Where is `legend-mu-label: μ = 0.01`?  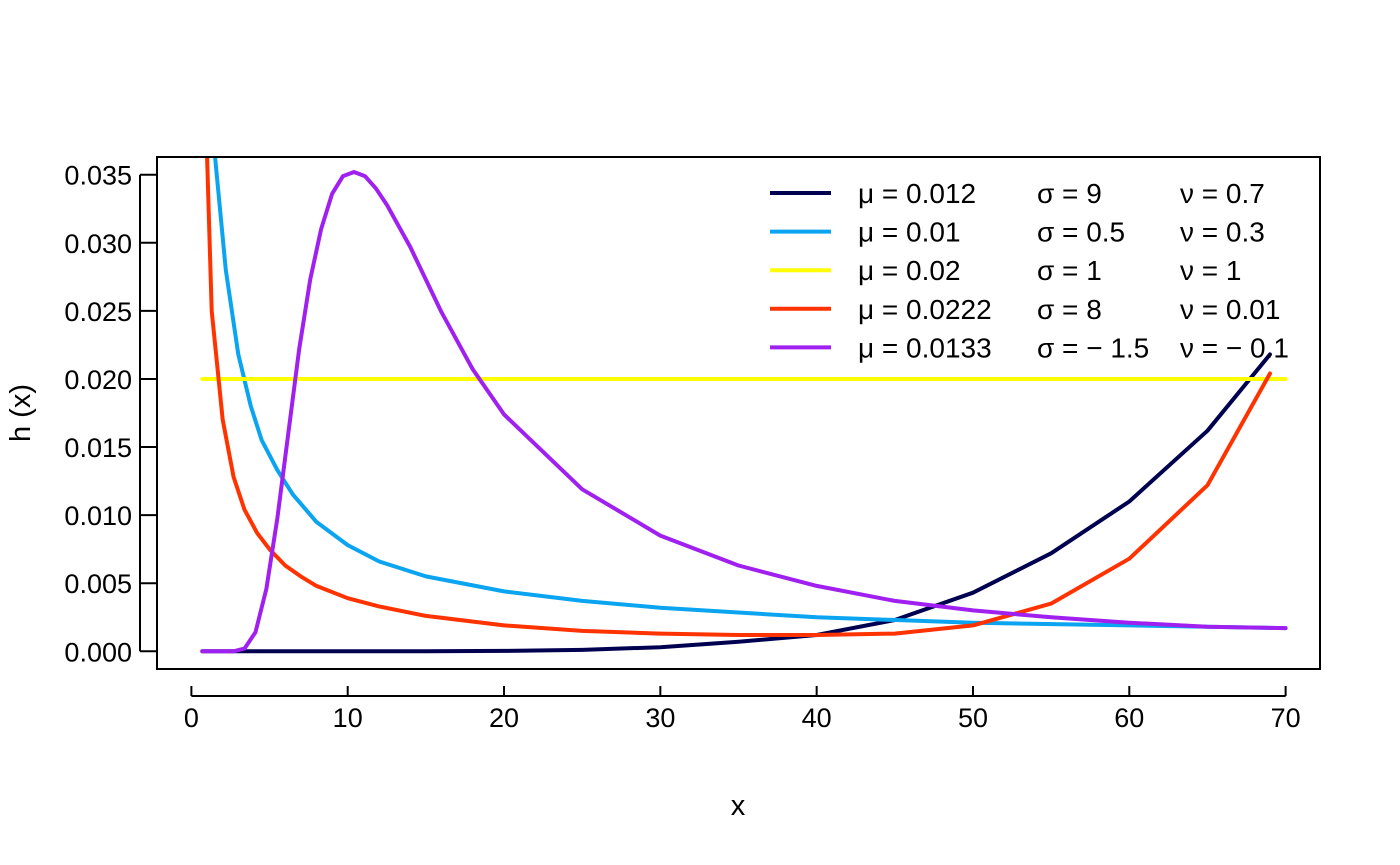
legend-mu-label: μ = 0.01 is located at coordinates (909, 232).